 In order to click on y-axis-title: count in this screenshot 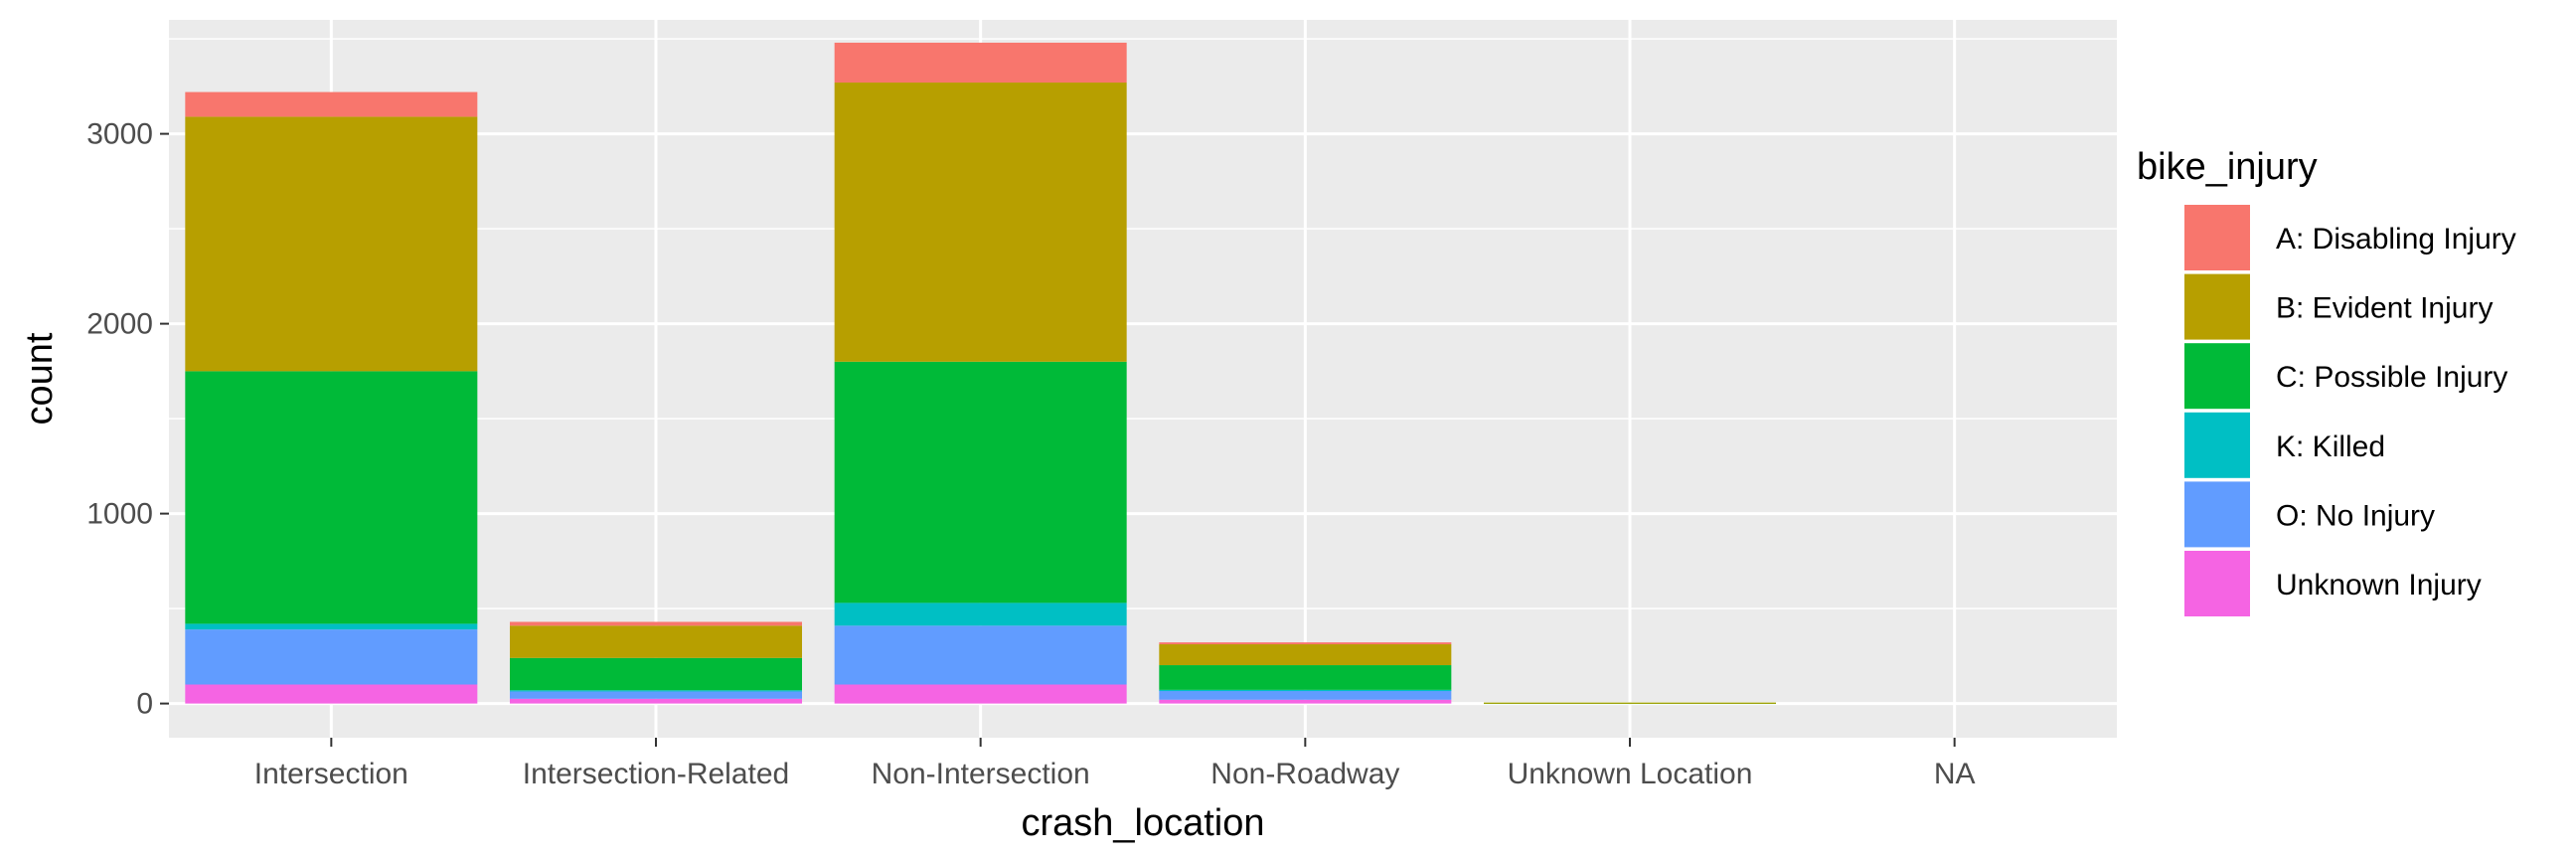, I will do `click(40, 378)`.